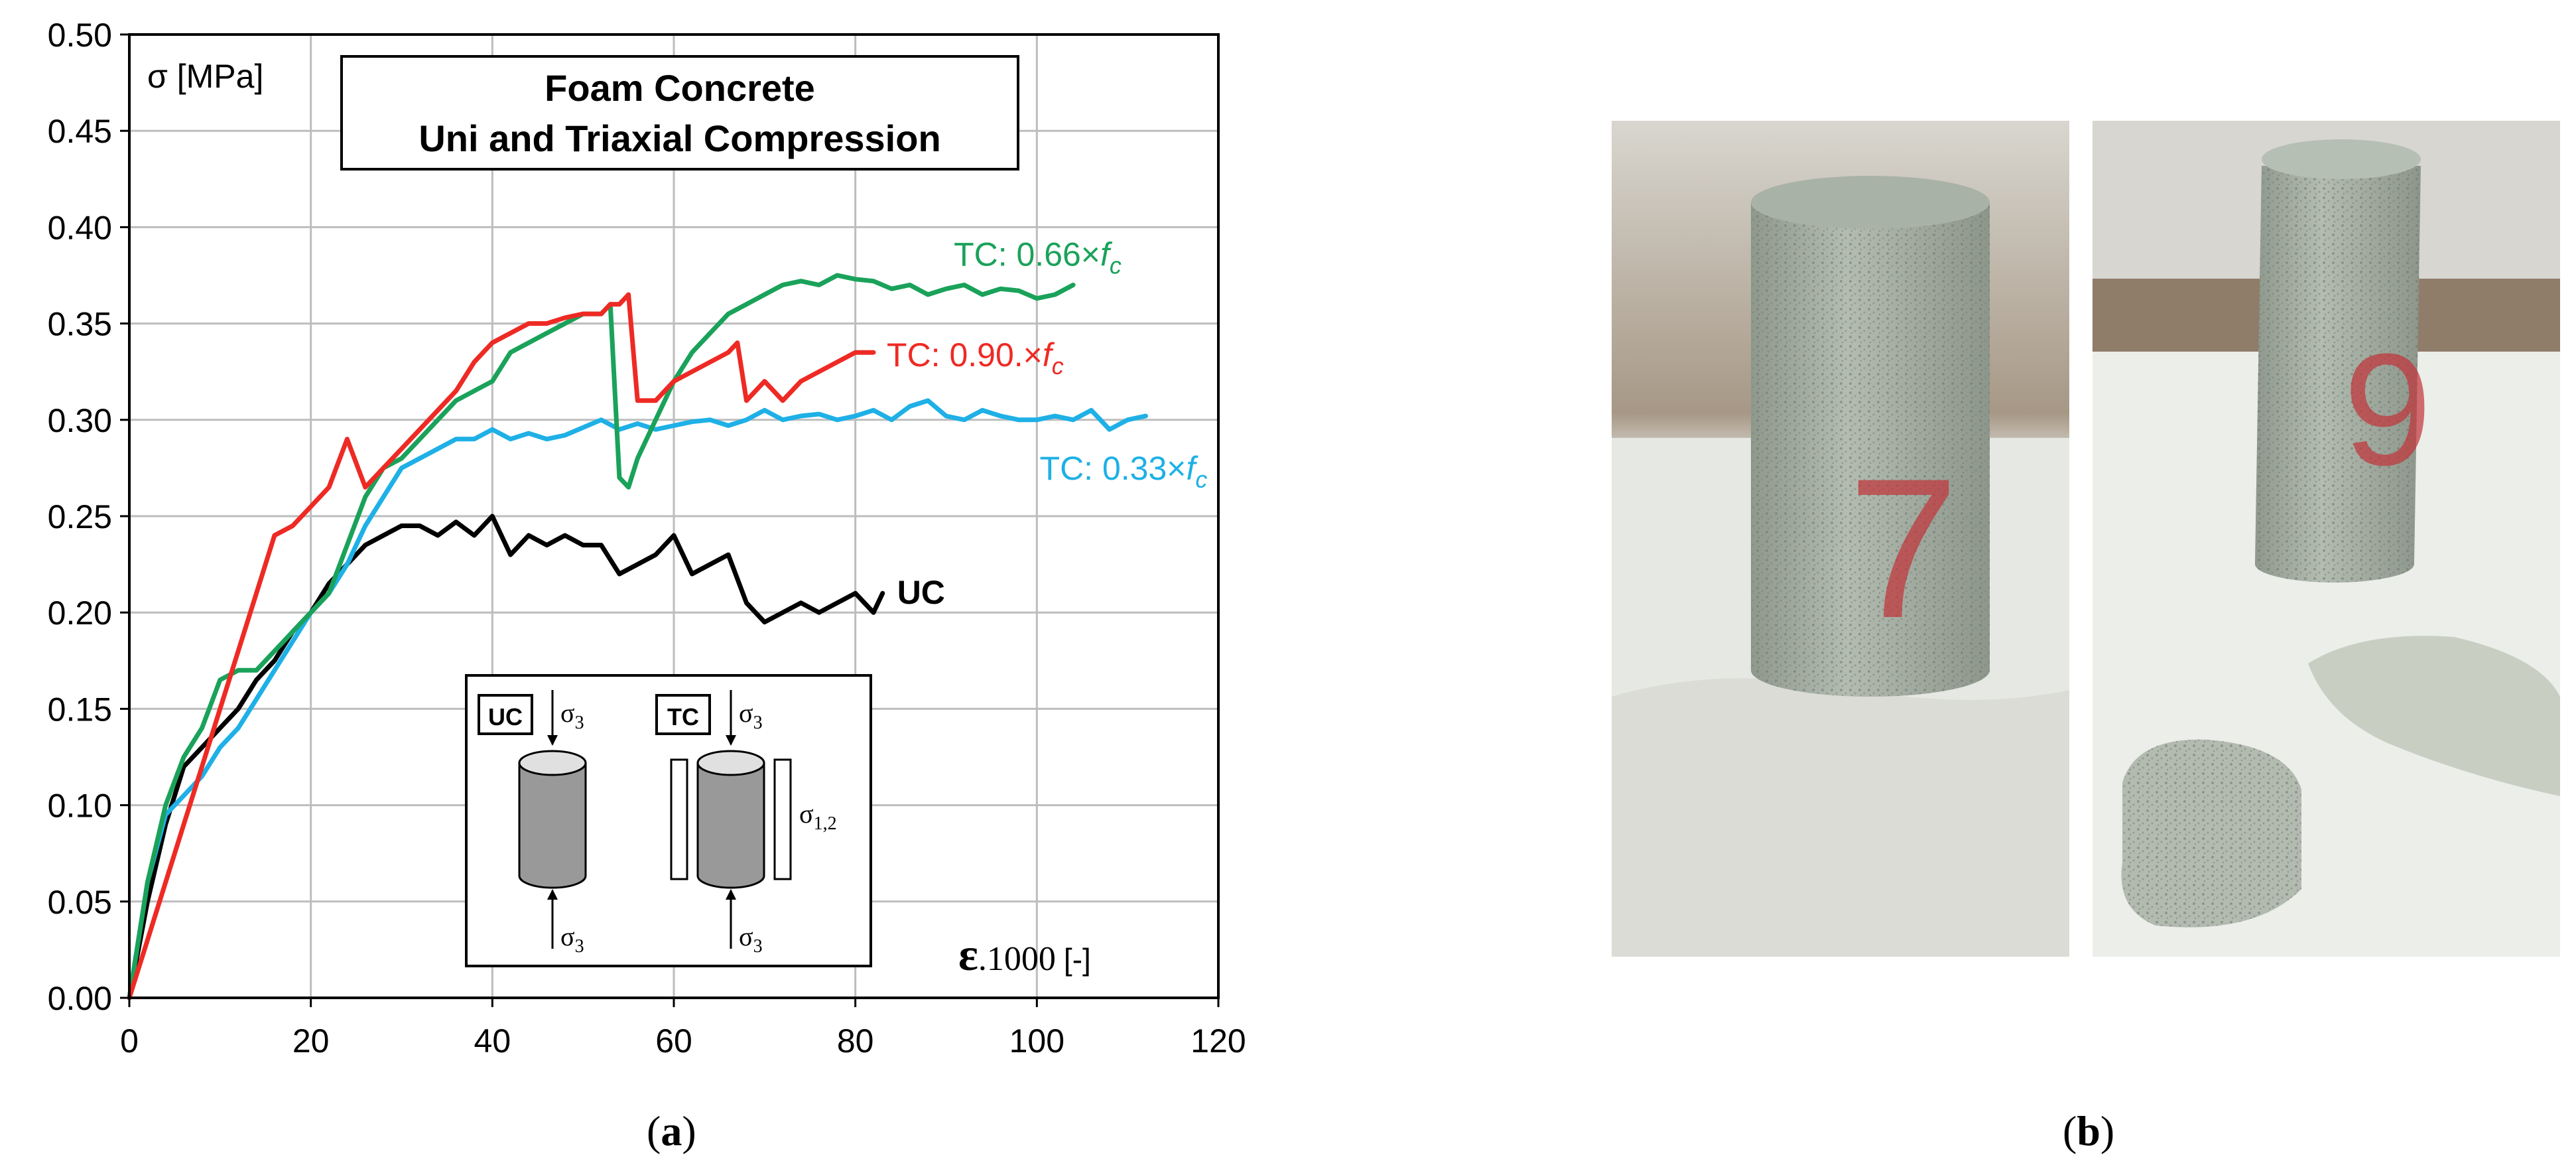  I want to click on inset-uc-sigma-bottom-sub: 3, so click(580, 946).